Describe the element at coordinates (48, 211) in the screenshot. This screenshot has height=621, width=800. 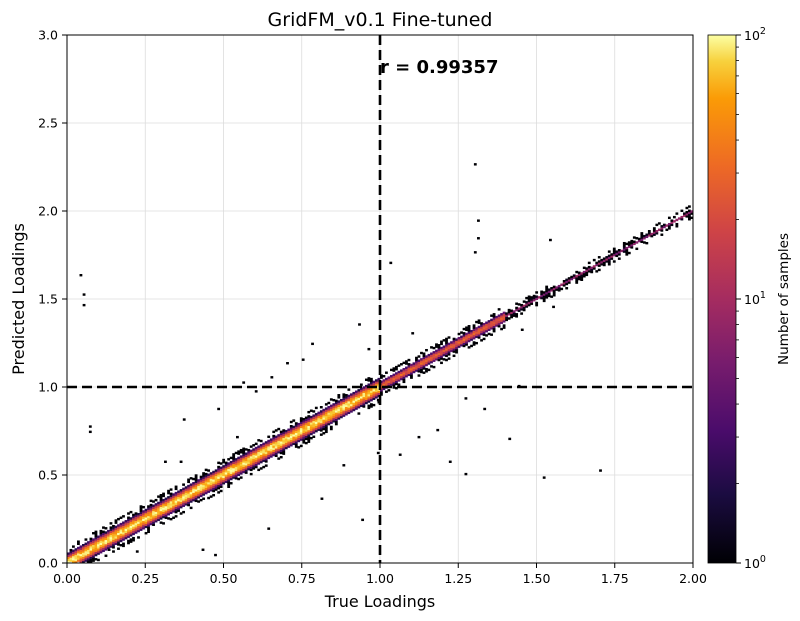
I see `y-tick-label: 2.0` at that location.